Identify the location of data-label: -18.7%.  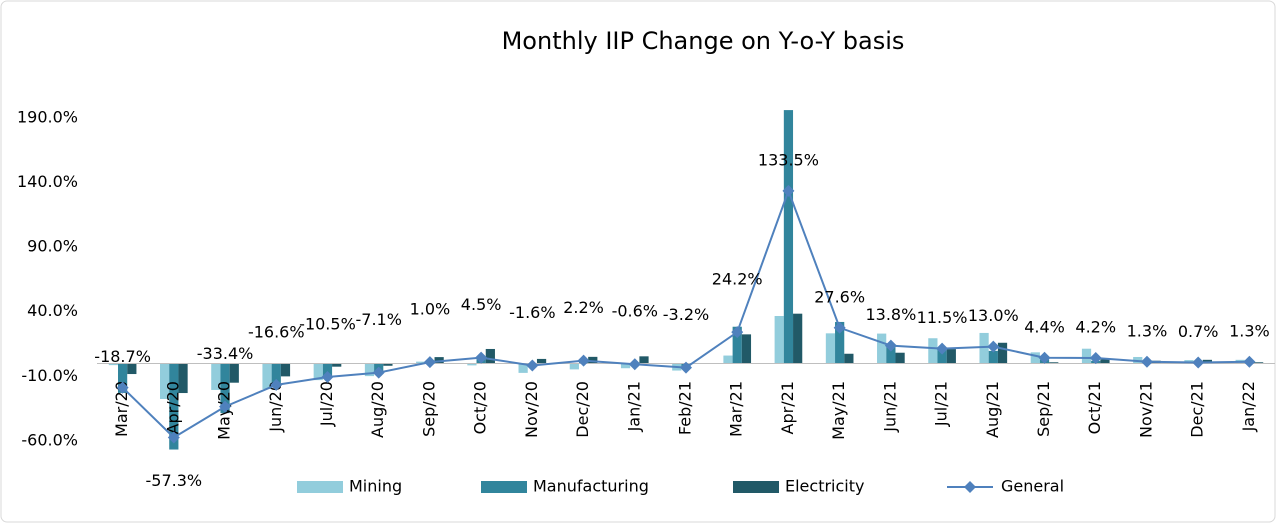
(122, 356).